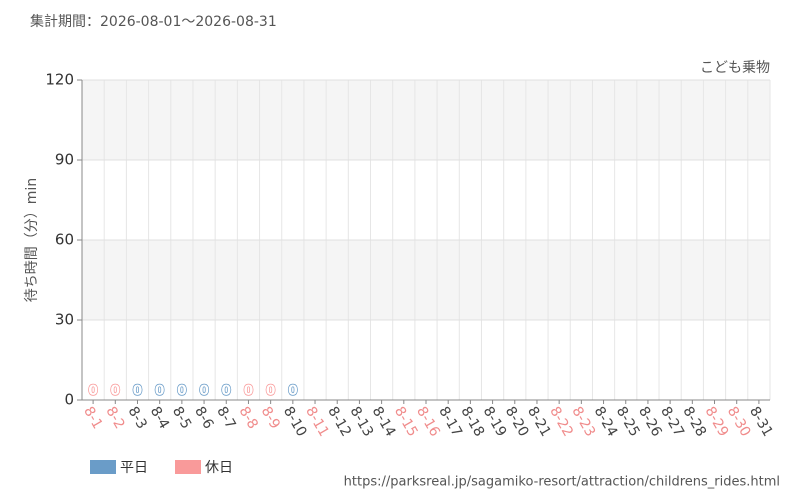  Describe the element at coordinates (64, 160) in the screenshot. I see `y-tick-label: 90` at that location.